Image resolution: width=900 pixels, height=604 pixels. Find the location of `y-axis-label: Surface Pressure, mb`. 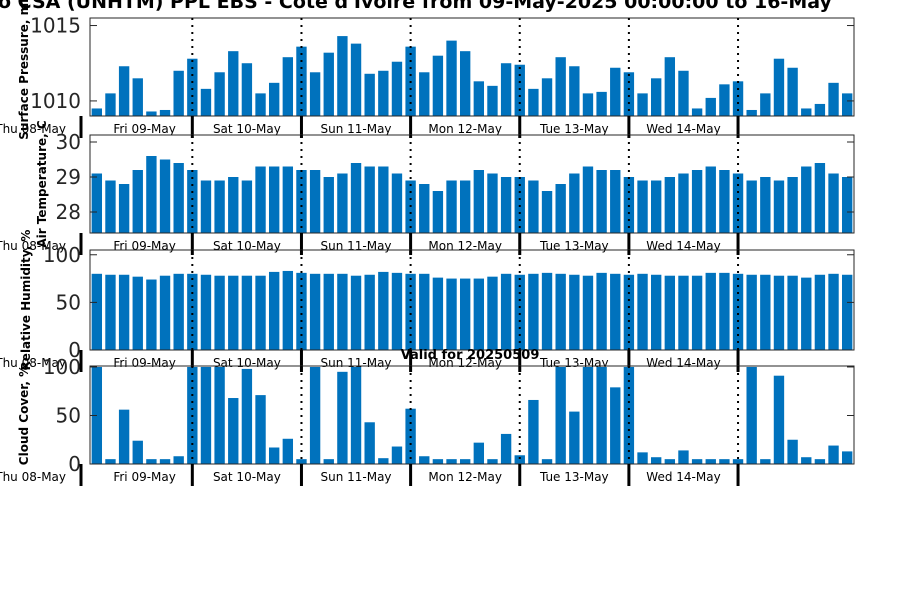

y-axis-label: Surface Pressure, mb is located at coordinates (24, 70).